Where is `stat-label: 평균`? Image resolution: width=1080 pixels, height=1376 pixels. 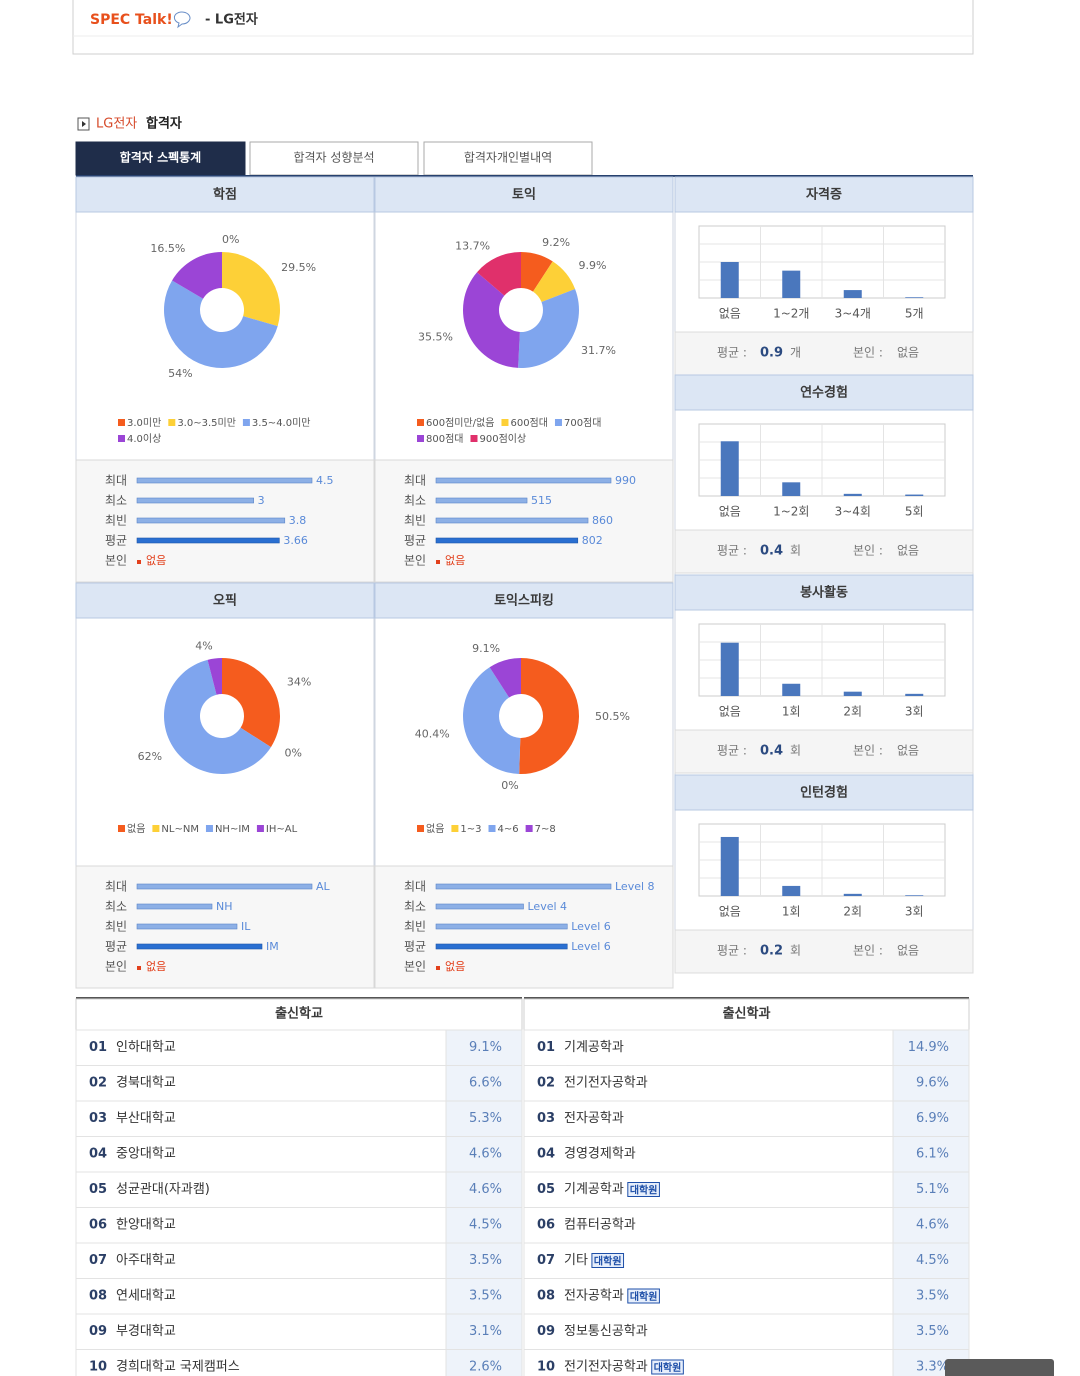 stat-label: 평균 is located at coordinates (415, 947).